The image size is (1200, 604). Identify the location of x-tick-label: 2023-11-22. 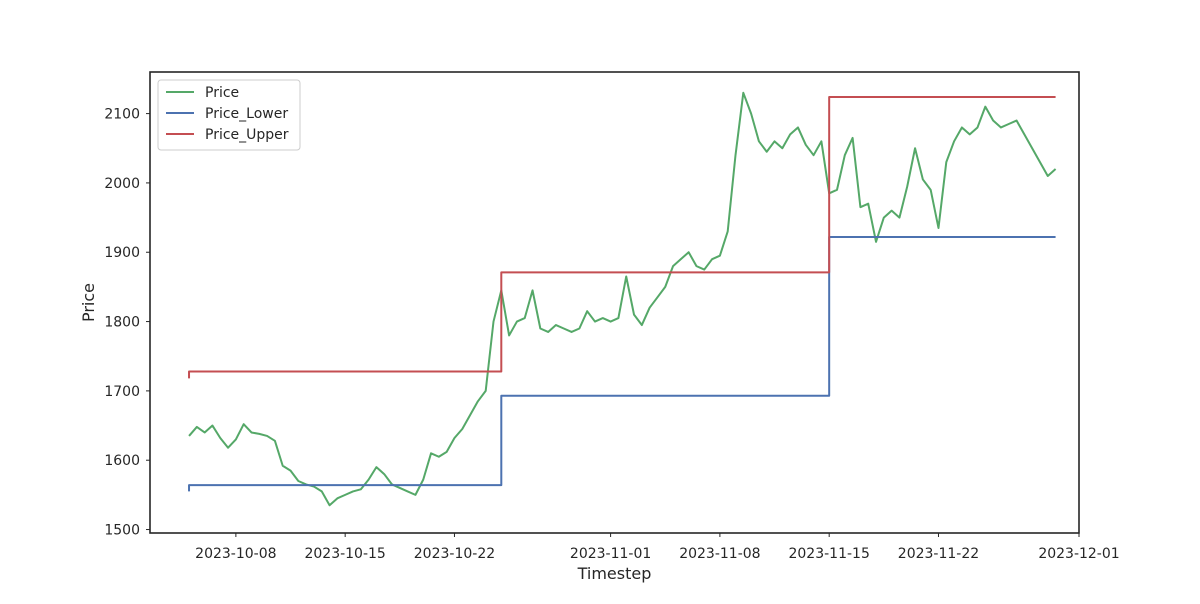
(938, 554).